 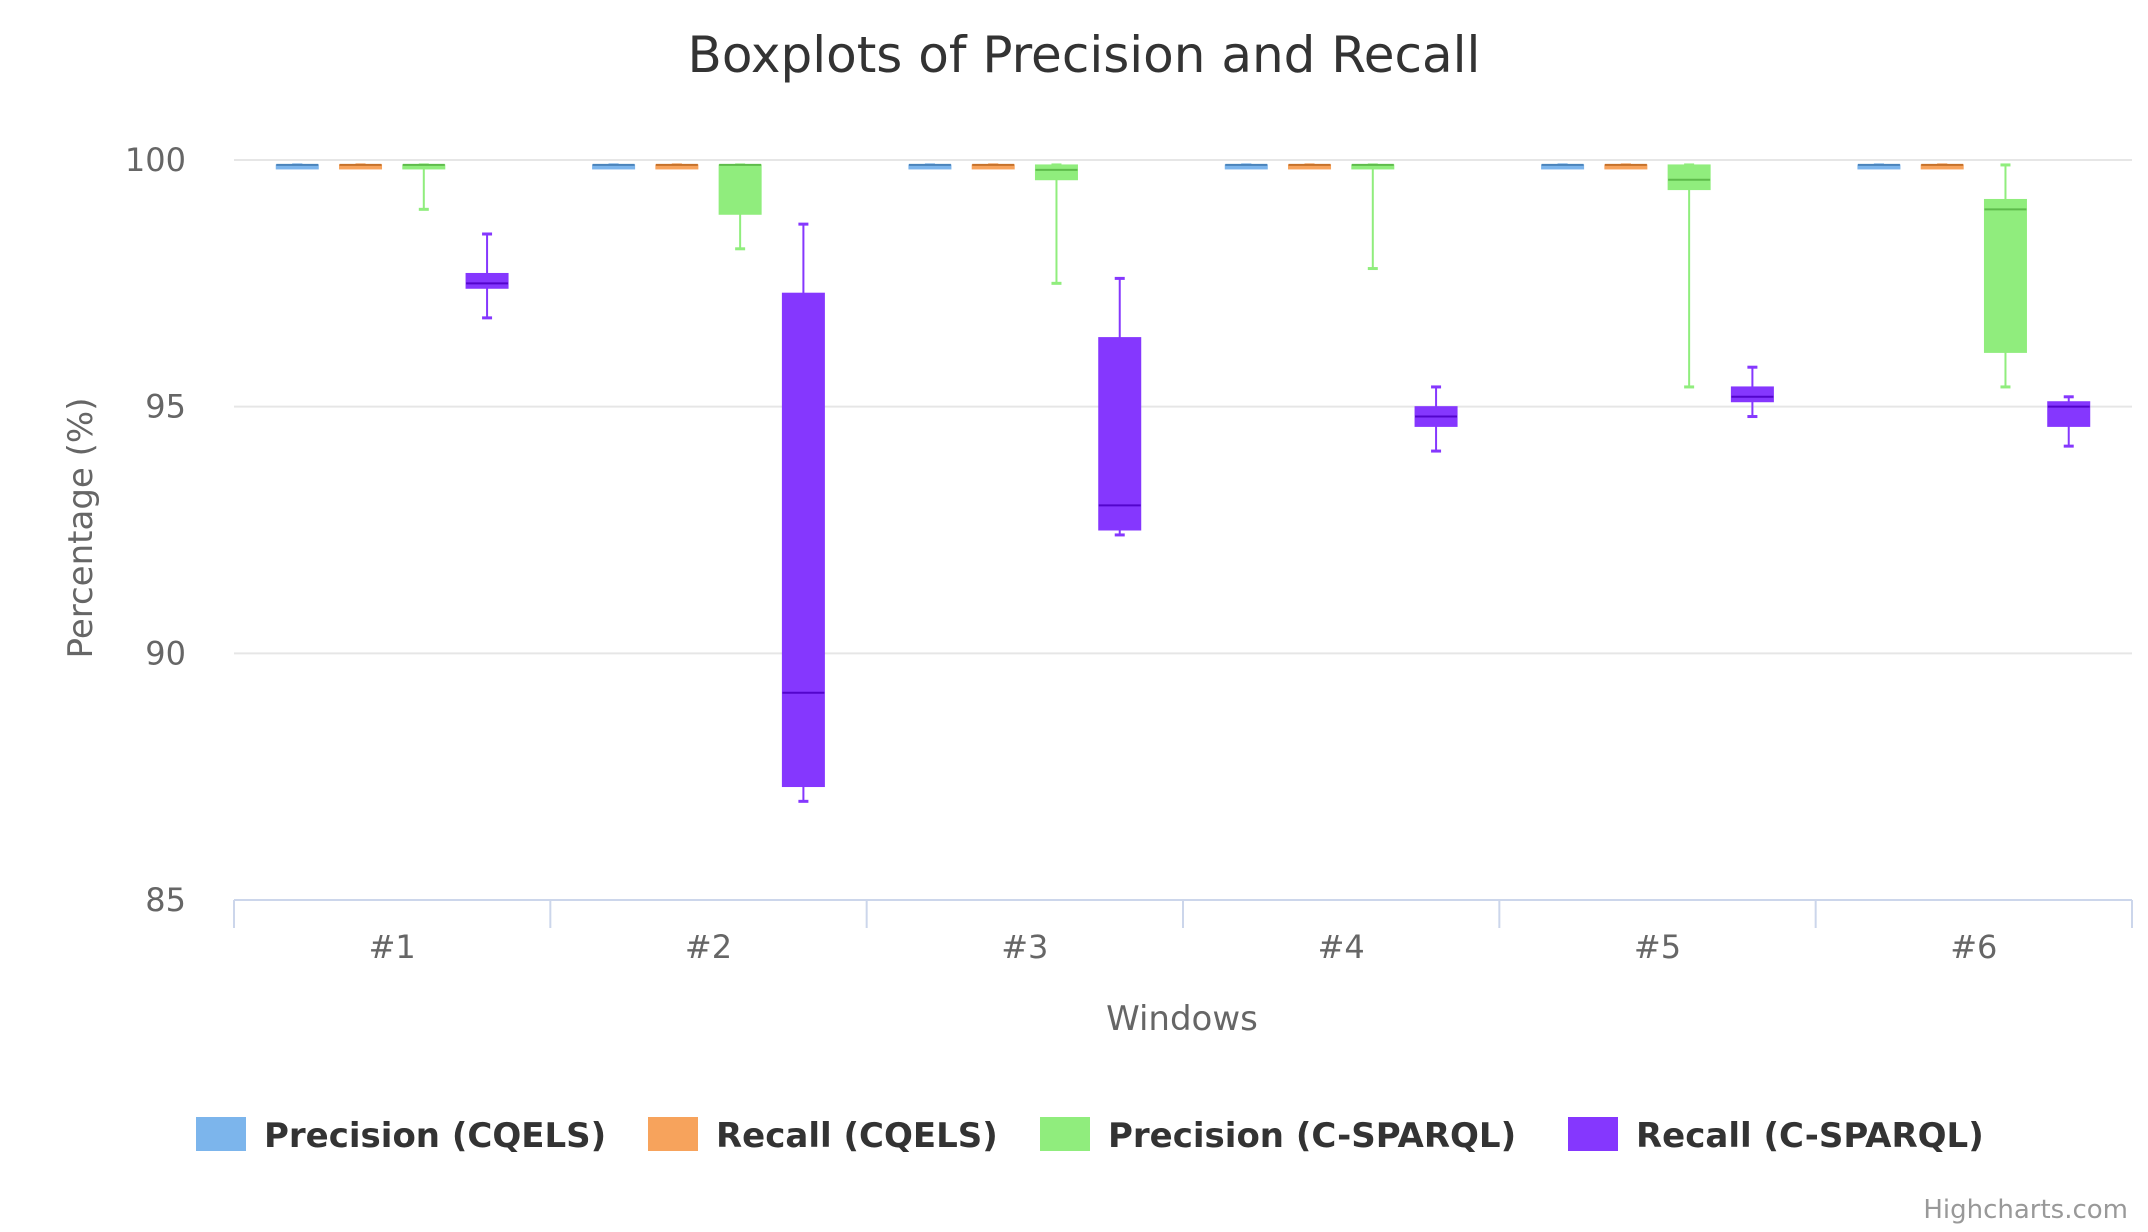 What do you see at coordinates (857, 1136) in the screenshot?
I see `legend-label: Recall (CQELS)` at bounding box center [857, 1136].